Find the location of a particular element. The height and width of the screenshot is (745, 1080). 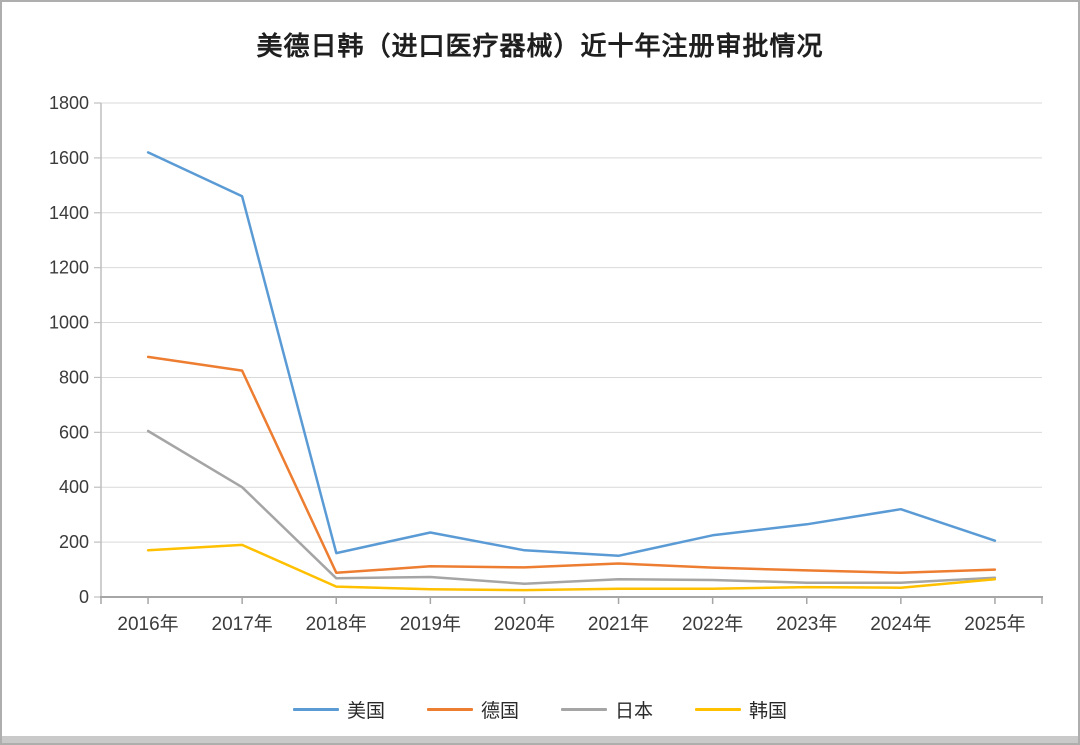

y-axis-tick-label: 1200 is located at coordinates (69, 268).